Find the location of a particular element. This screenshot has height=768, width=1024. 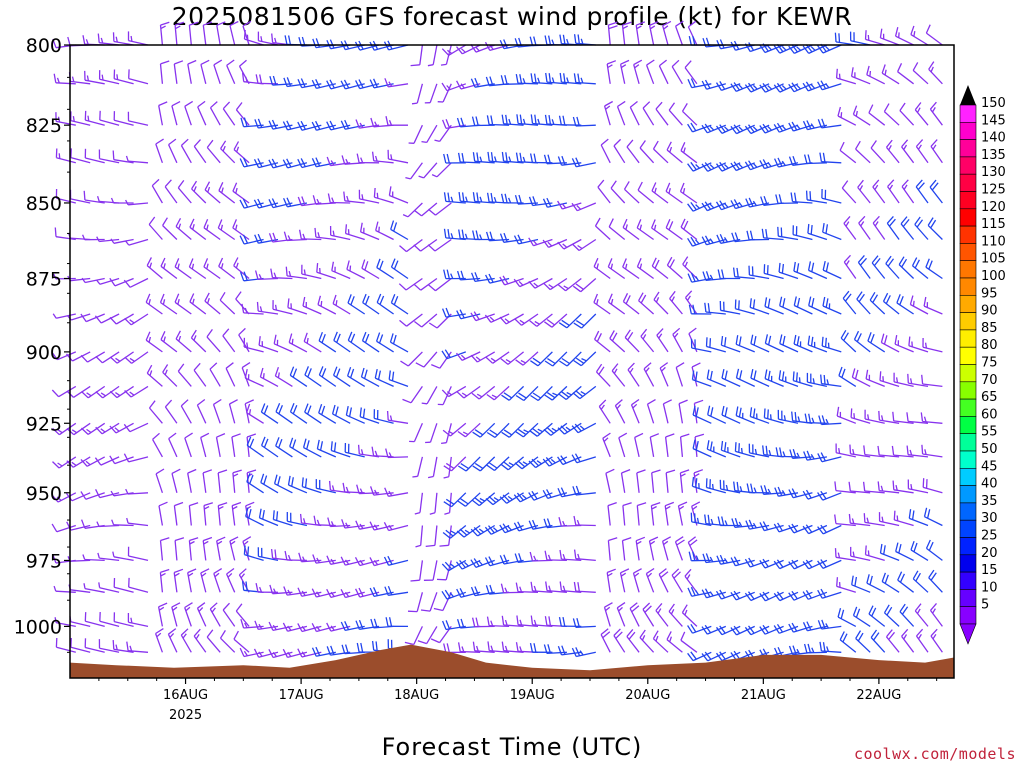

credit-link: coolwx.com/models is located at coordinates (934, 754).